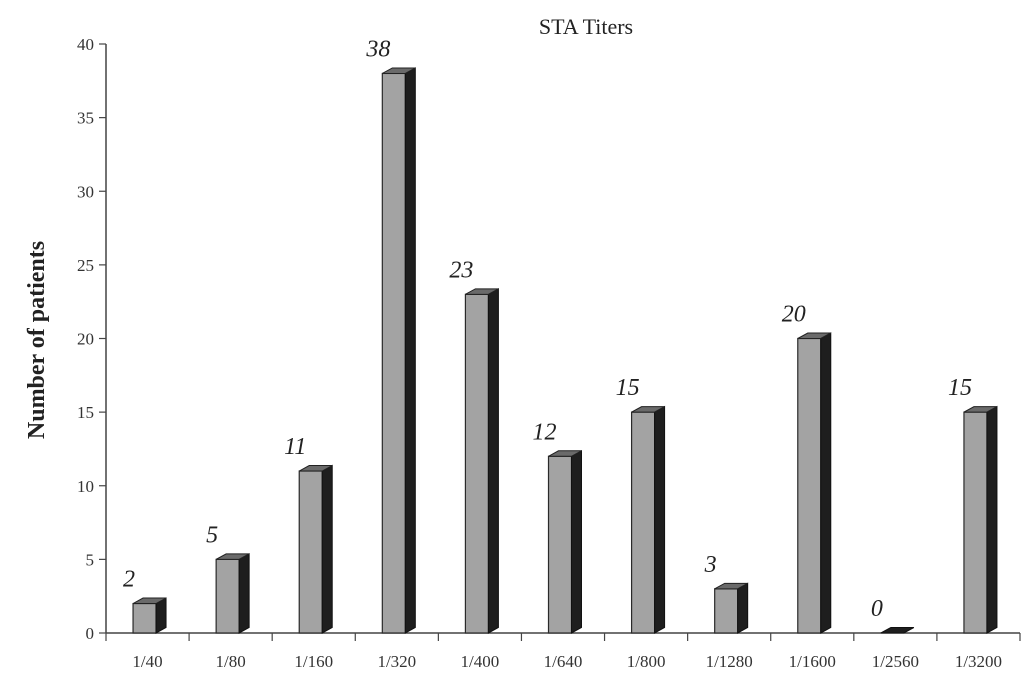  Describe the element at coordinates (877, 609) in the screenshot. I see `data-label: 0` at that location.